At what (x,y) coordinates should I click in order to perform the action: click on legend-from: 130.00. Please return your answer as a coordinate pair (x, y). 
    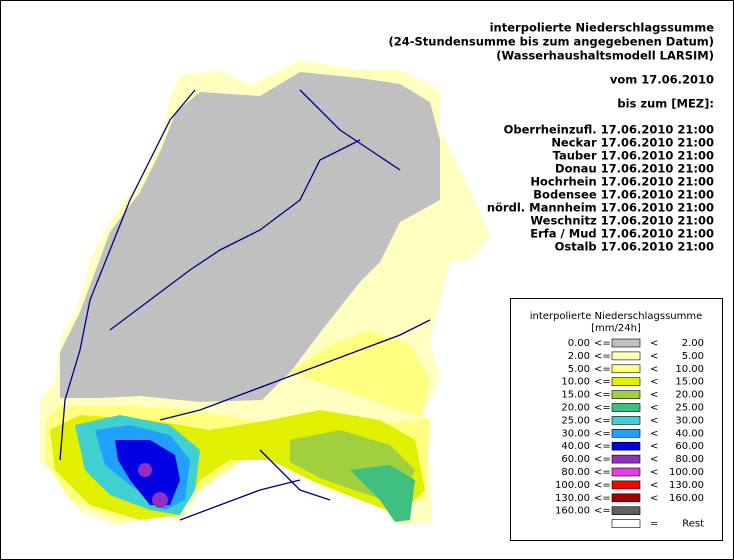
    Looking at the image, I should click on (572, 498).